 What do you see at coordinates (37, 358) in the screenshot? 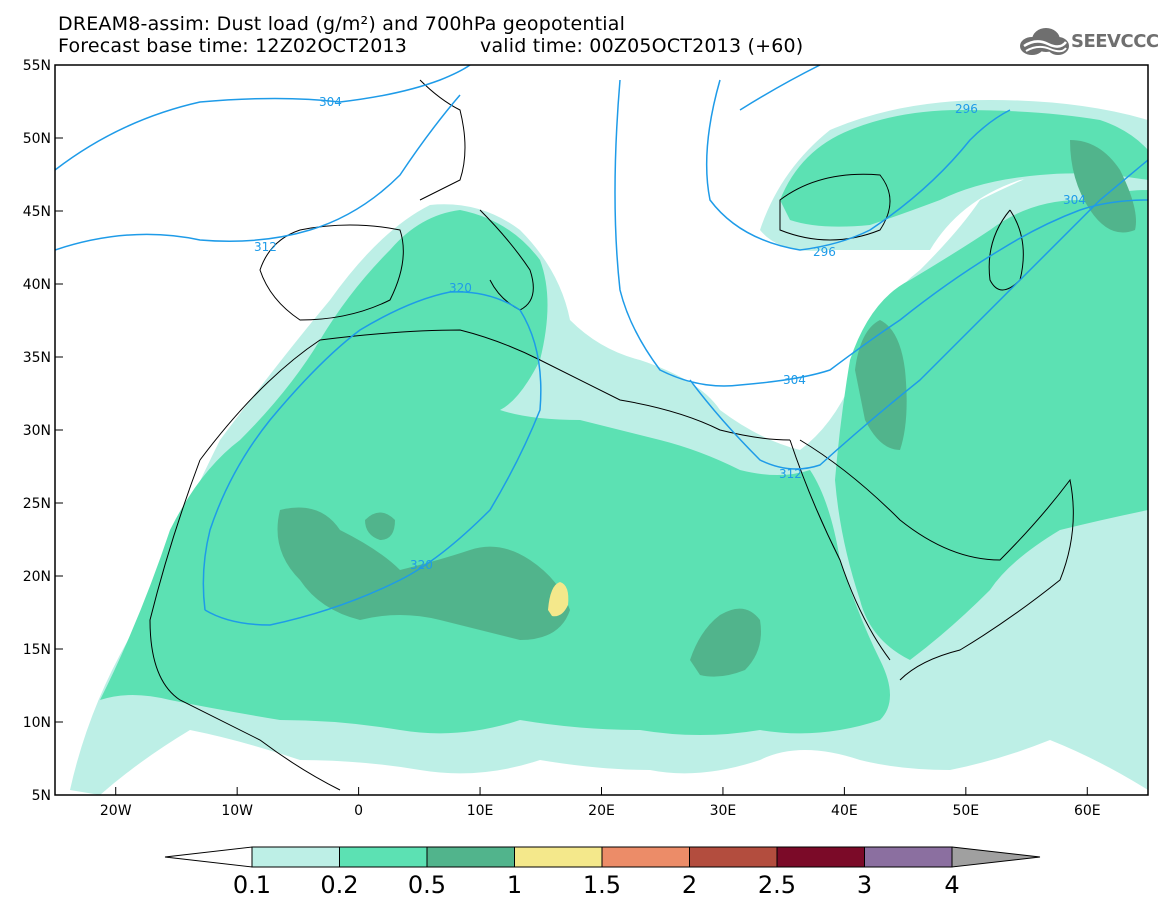
I see `lat-tick-label: 35N` at bounding box center [37, 358].